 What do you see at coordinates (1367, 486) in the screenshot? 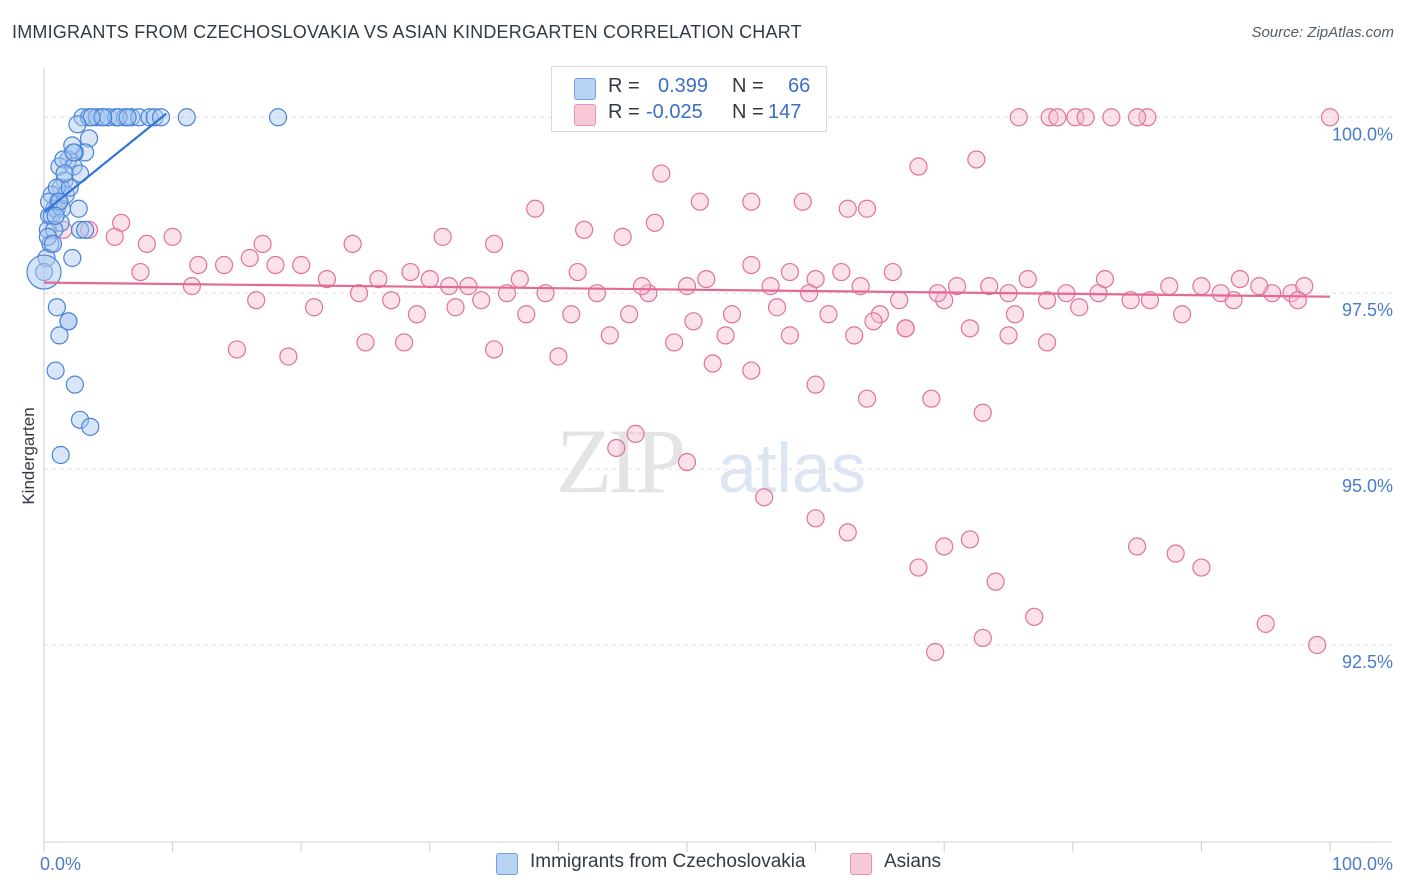
I see `y-tick-label: 95.0%` at bounding box center [1367, 486].